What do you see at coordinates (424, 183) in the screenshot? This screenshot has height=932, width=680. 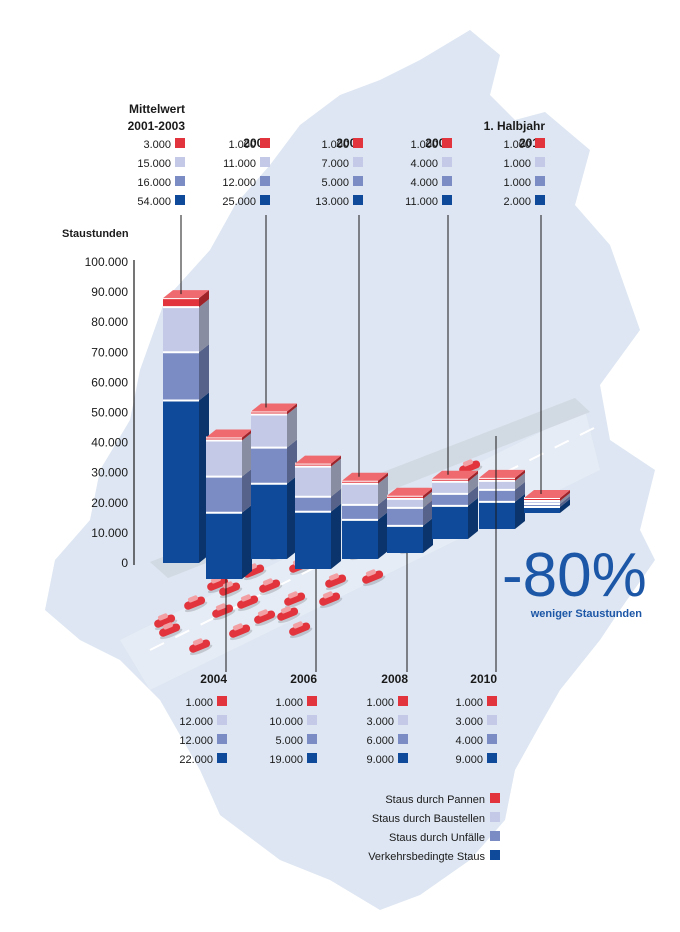 I see `data-value-label: 4.000` at bounding box center [424, 183].